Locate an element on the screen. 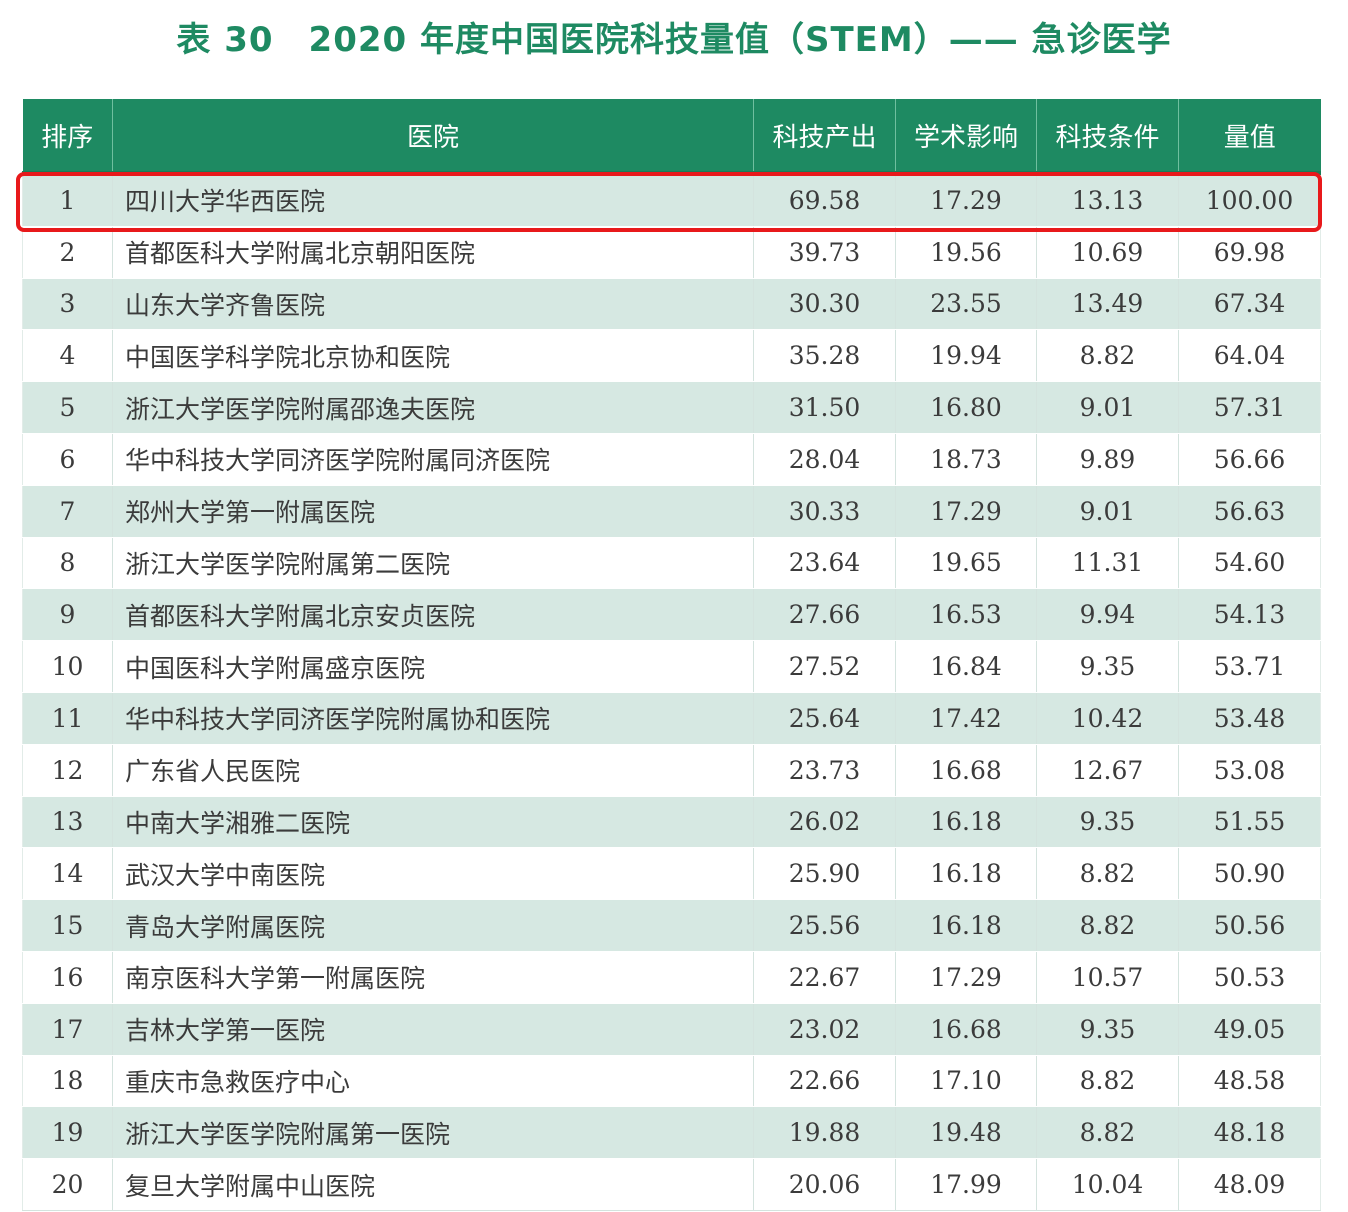 This screenshot has width=1348, height=1212. header-tech-output: 科技产出 is located at coordinates (824, 137).